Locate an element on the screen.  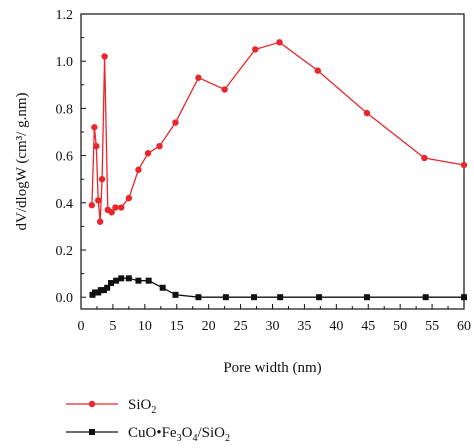
legend-text-part: CuO•Fe is located at coordinates (152, 433).